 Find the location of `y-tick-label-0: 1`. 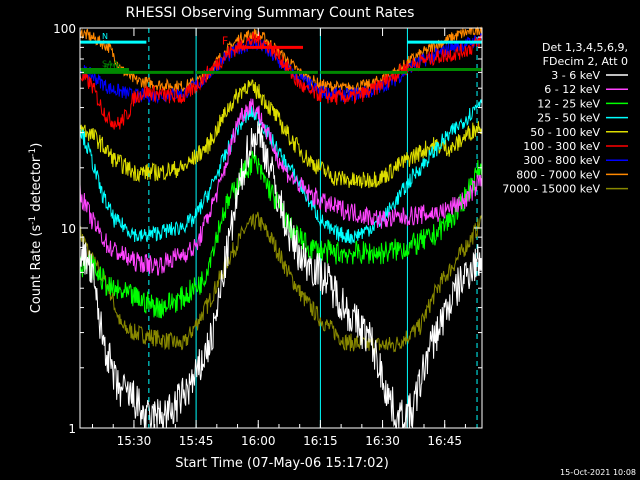

y-tick-label-0: 1 is located at coordinates (72, 429).